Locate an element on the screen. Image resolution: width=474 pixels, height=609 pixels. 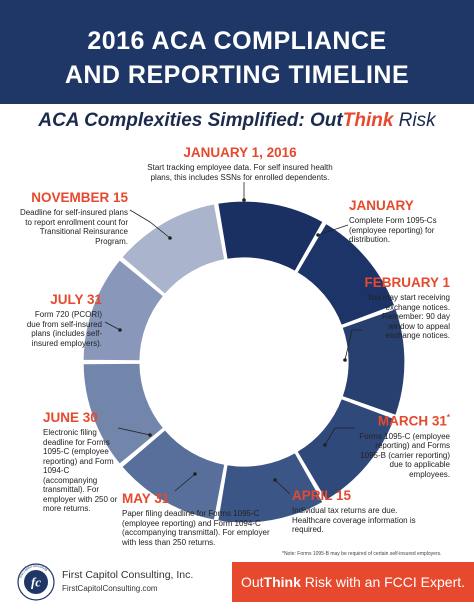
event-date: APRIL 15 is located at coordinates (322, 495).